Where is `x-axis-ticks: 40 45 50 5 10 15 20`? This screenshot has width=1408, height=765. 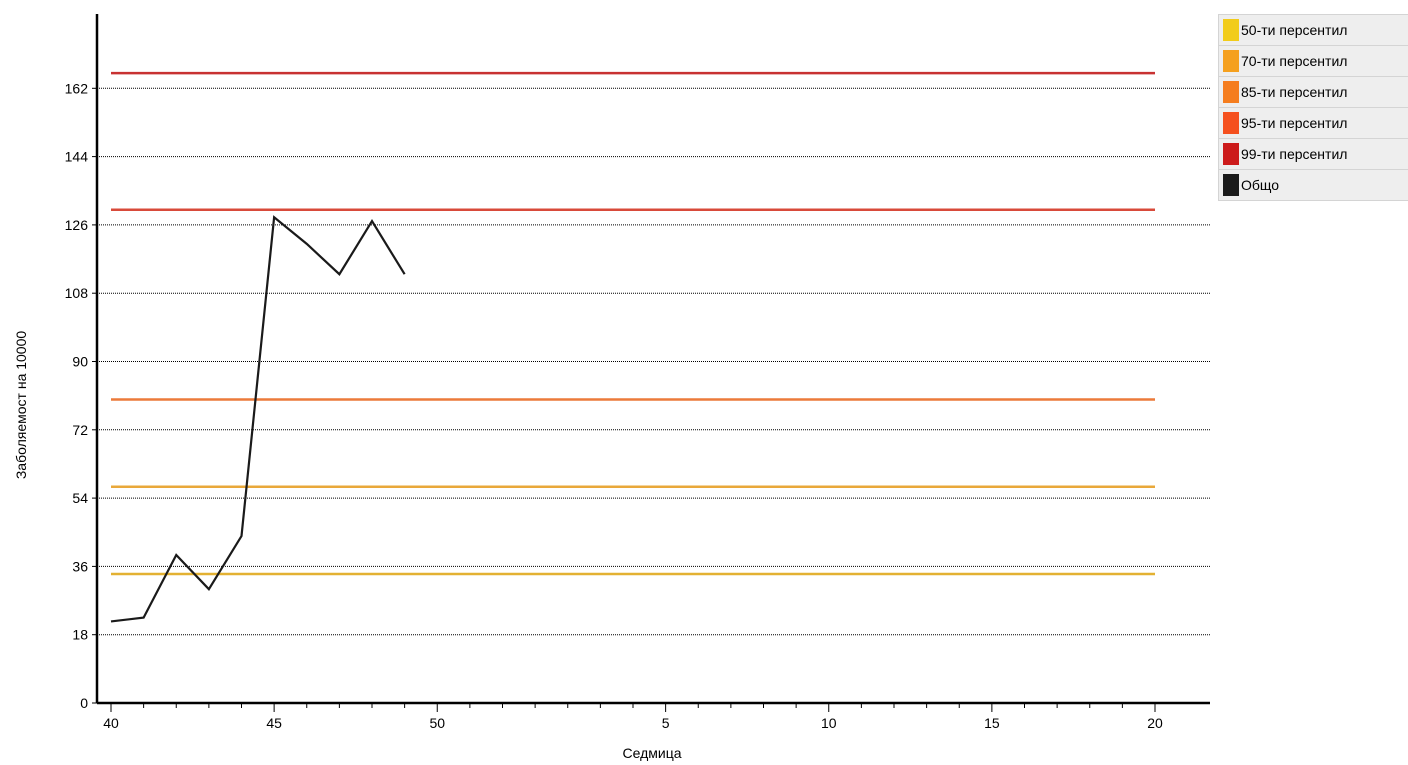
x-axis-ticks: 40 45 50 5 10 15 20 is located at coordinates (633, 717).